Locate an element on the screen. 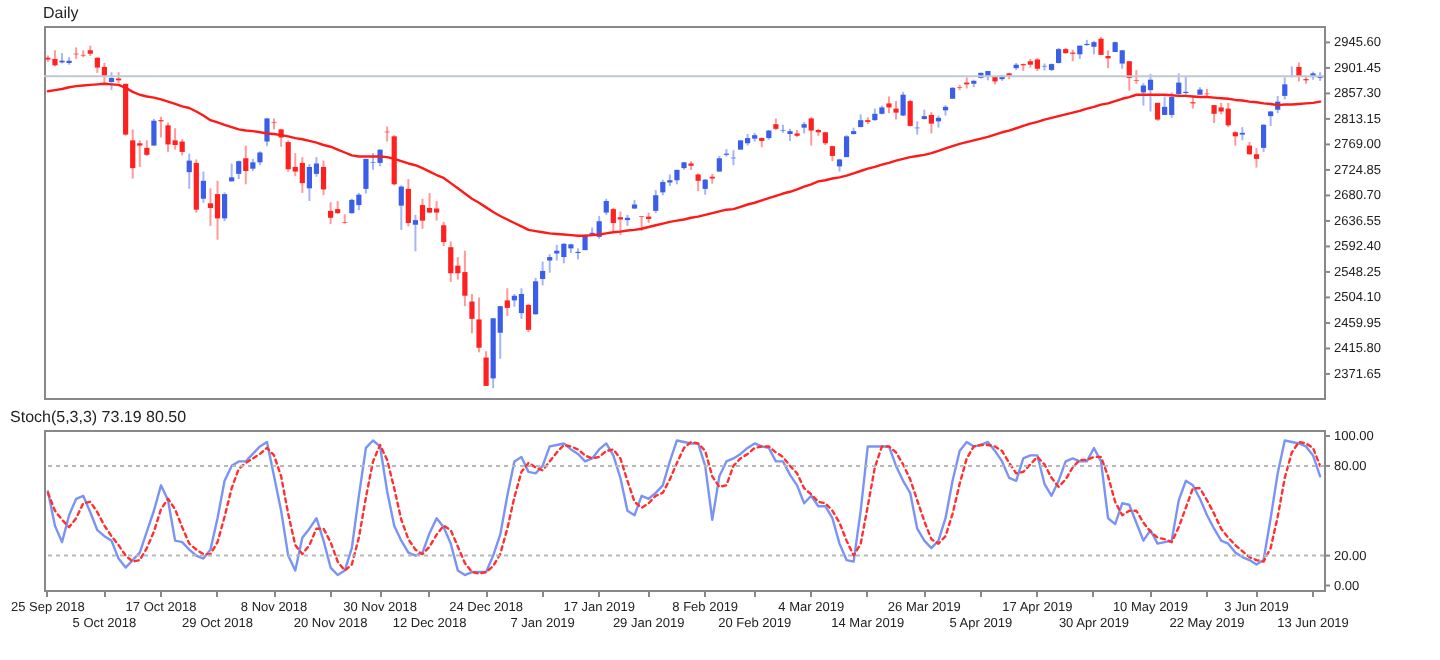 The width and height of the screenshot is (1440, 660). chart-title: Daily is located at coordinates (61, 13).